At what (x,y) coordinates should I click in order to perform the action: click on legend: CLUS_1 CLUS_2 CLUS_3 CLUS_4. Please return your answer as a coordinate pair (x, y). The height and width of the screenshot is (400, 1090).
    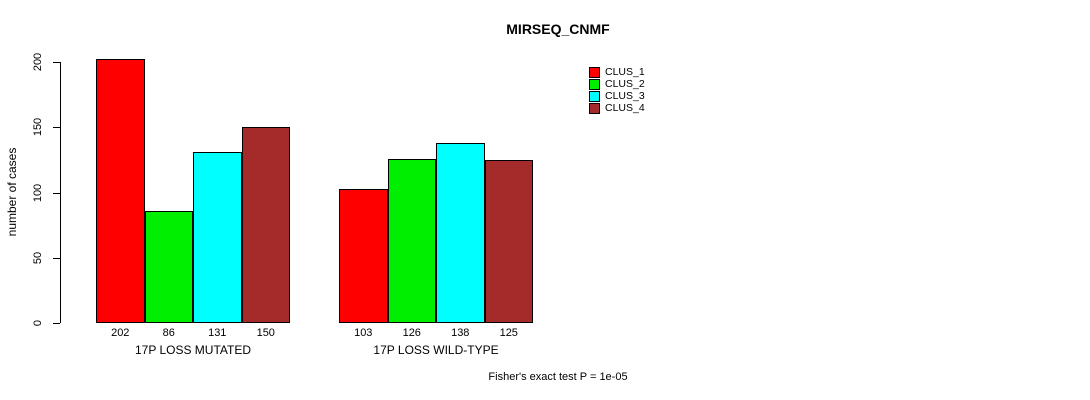
    Looking at the image, I should click on (617, 90).